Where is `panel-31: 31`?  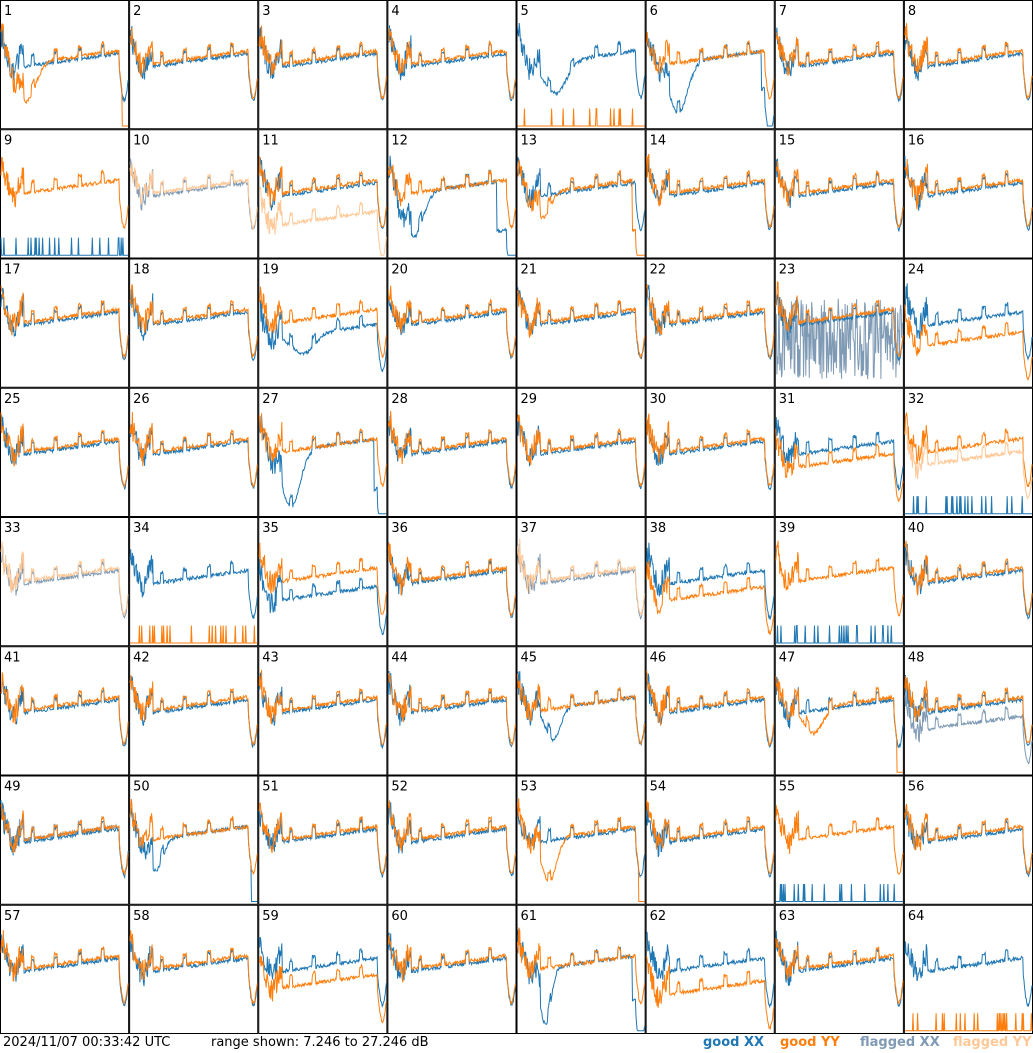 panel-31: 31 is located at coordinates (839, 452).